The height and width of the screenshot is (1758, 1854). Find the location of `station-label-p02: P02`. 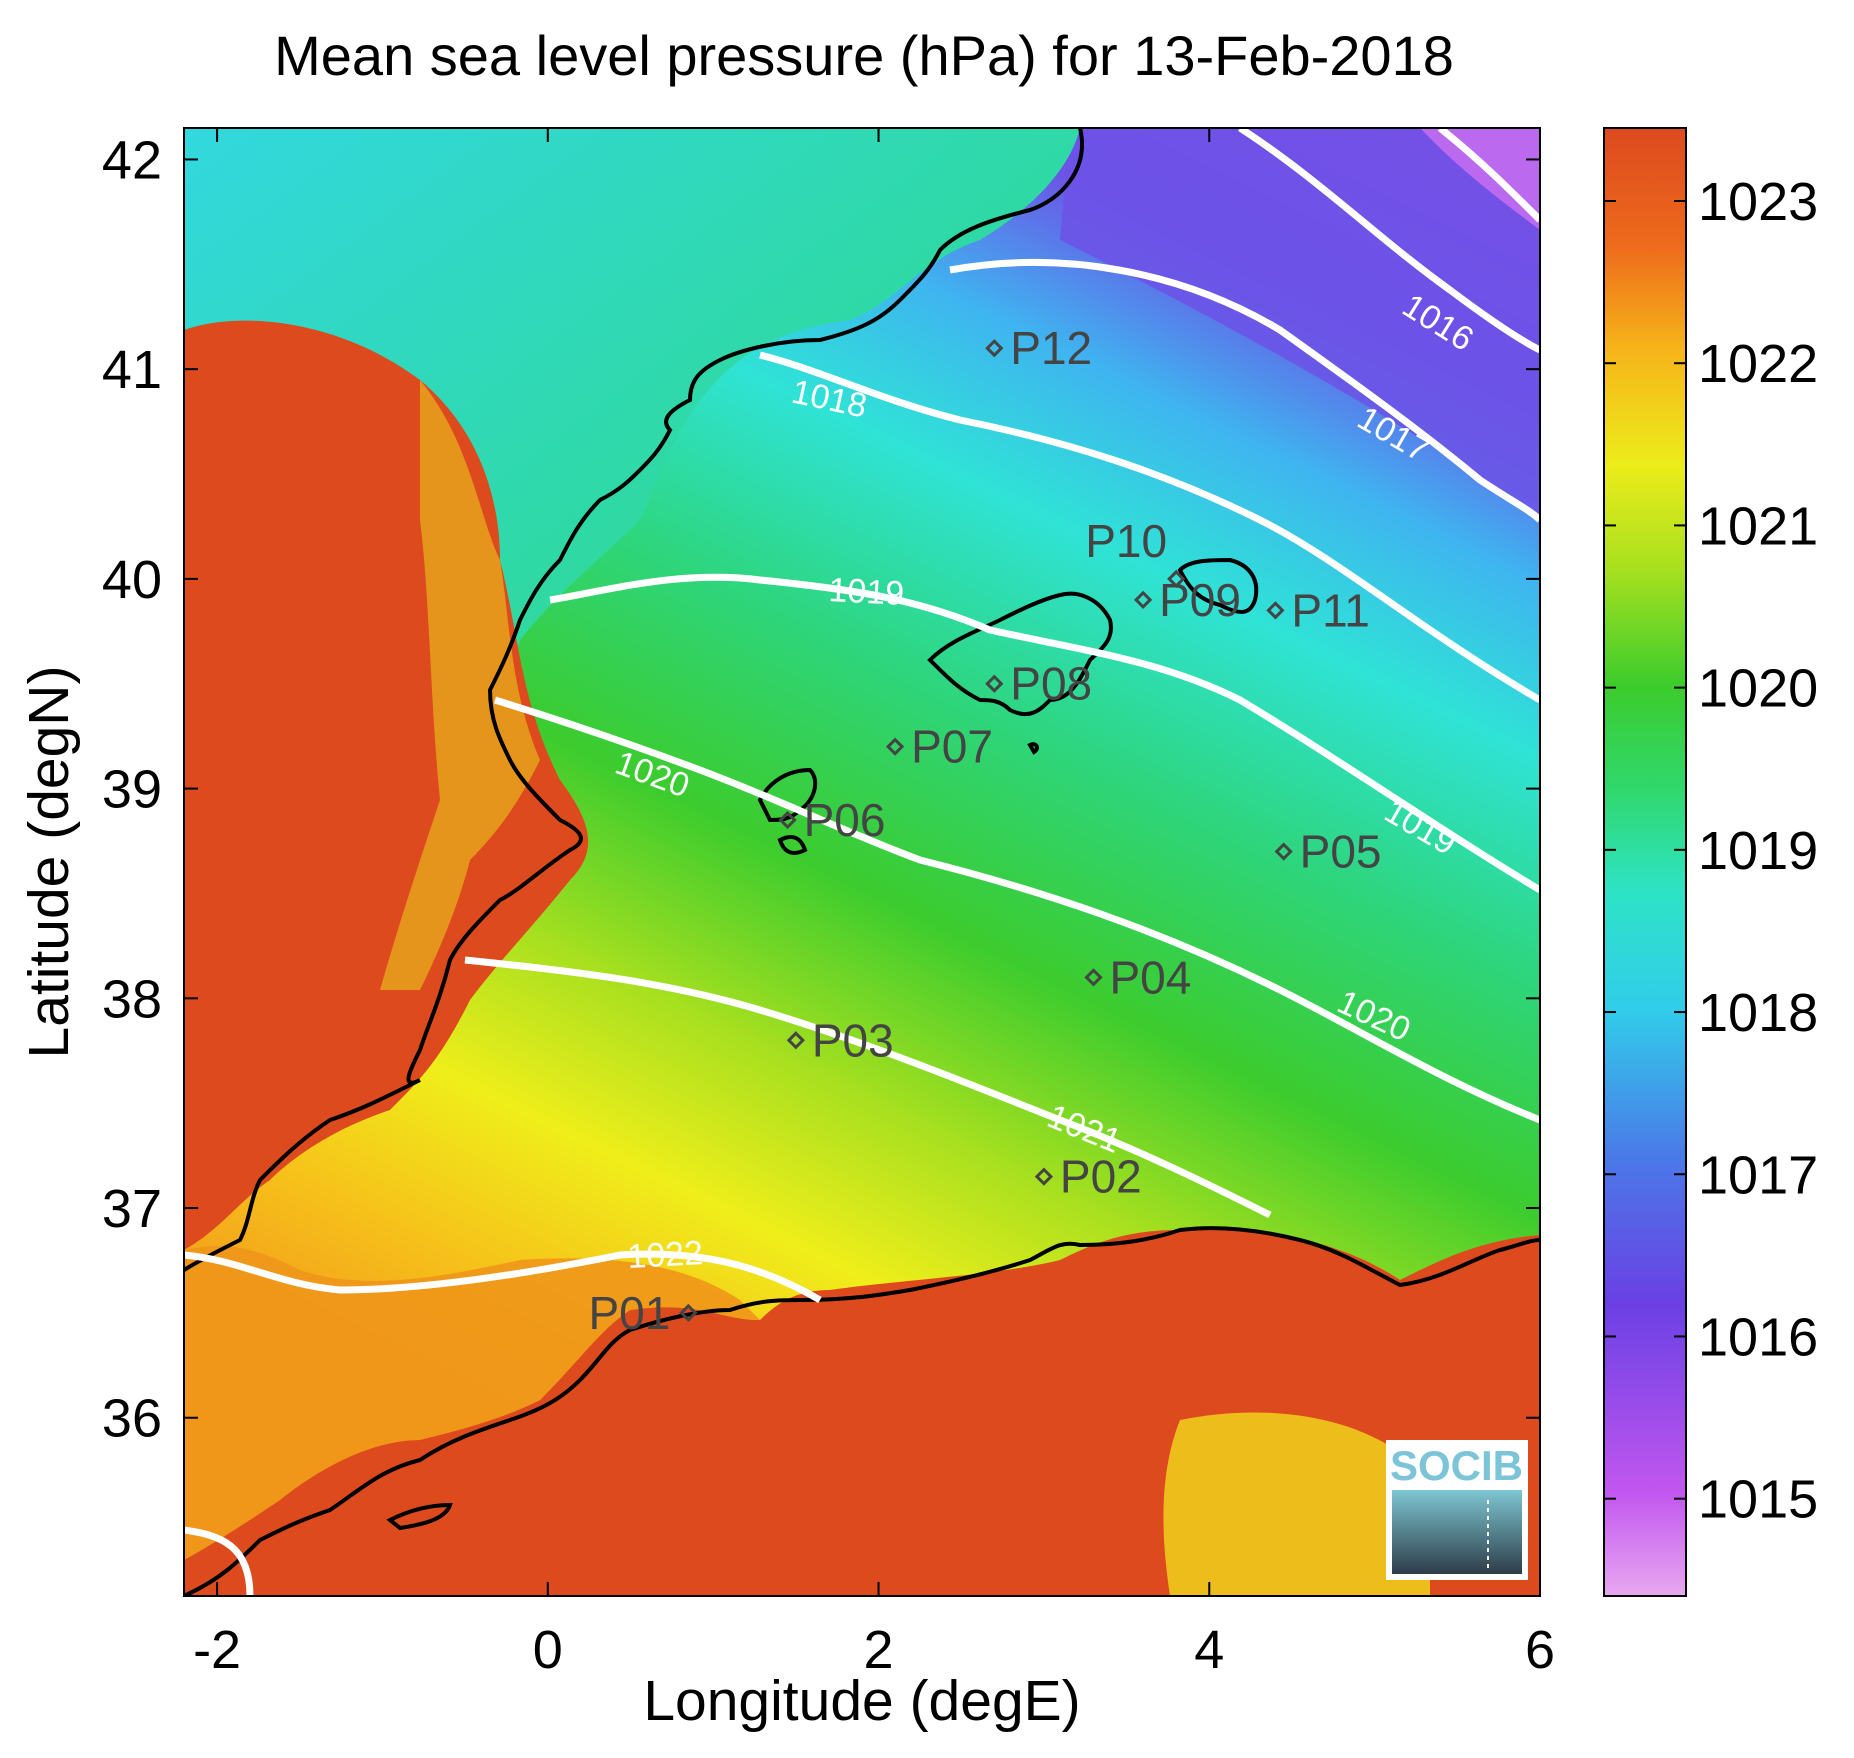

station-label-p02: P02 is located at coordinates (1101, 1177).